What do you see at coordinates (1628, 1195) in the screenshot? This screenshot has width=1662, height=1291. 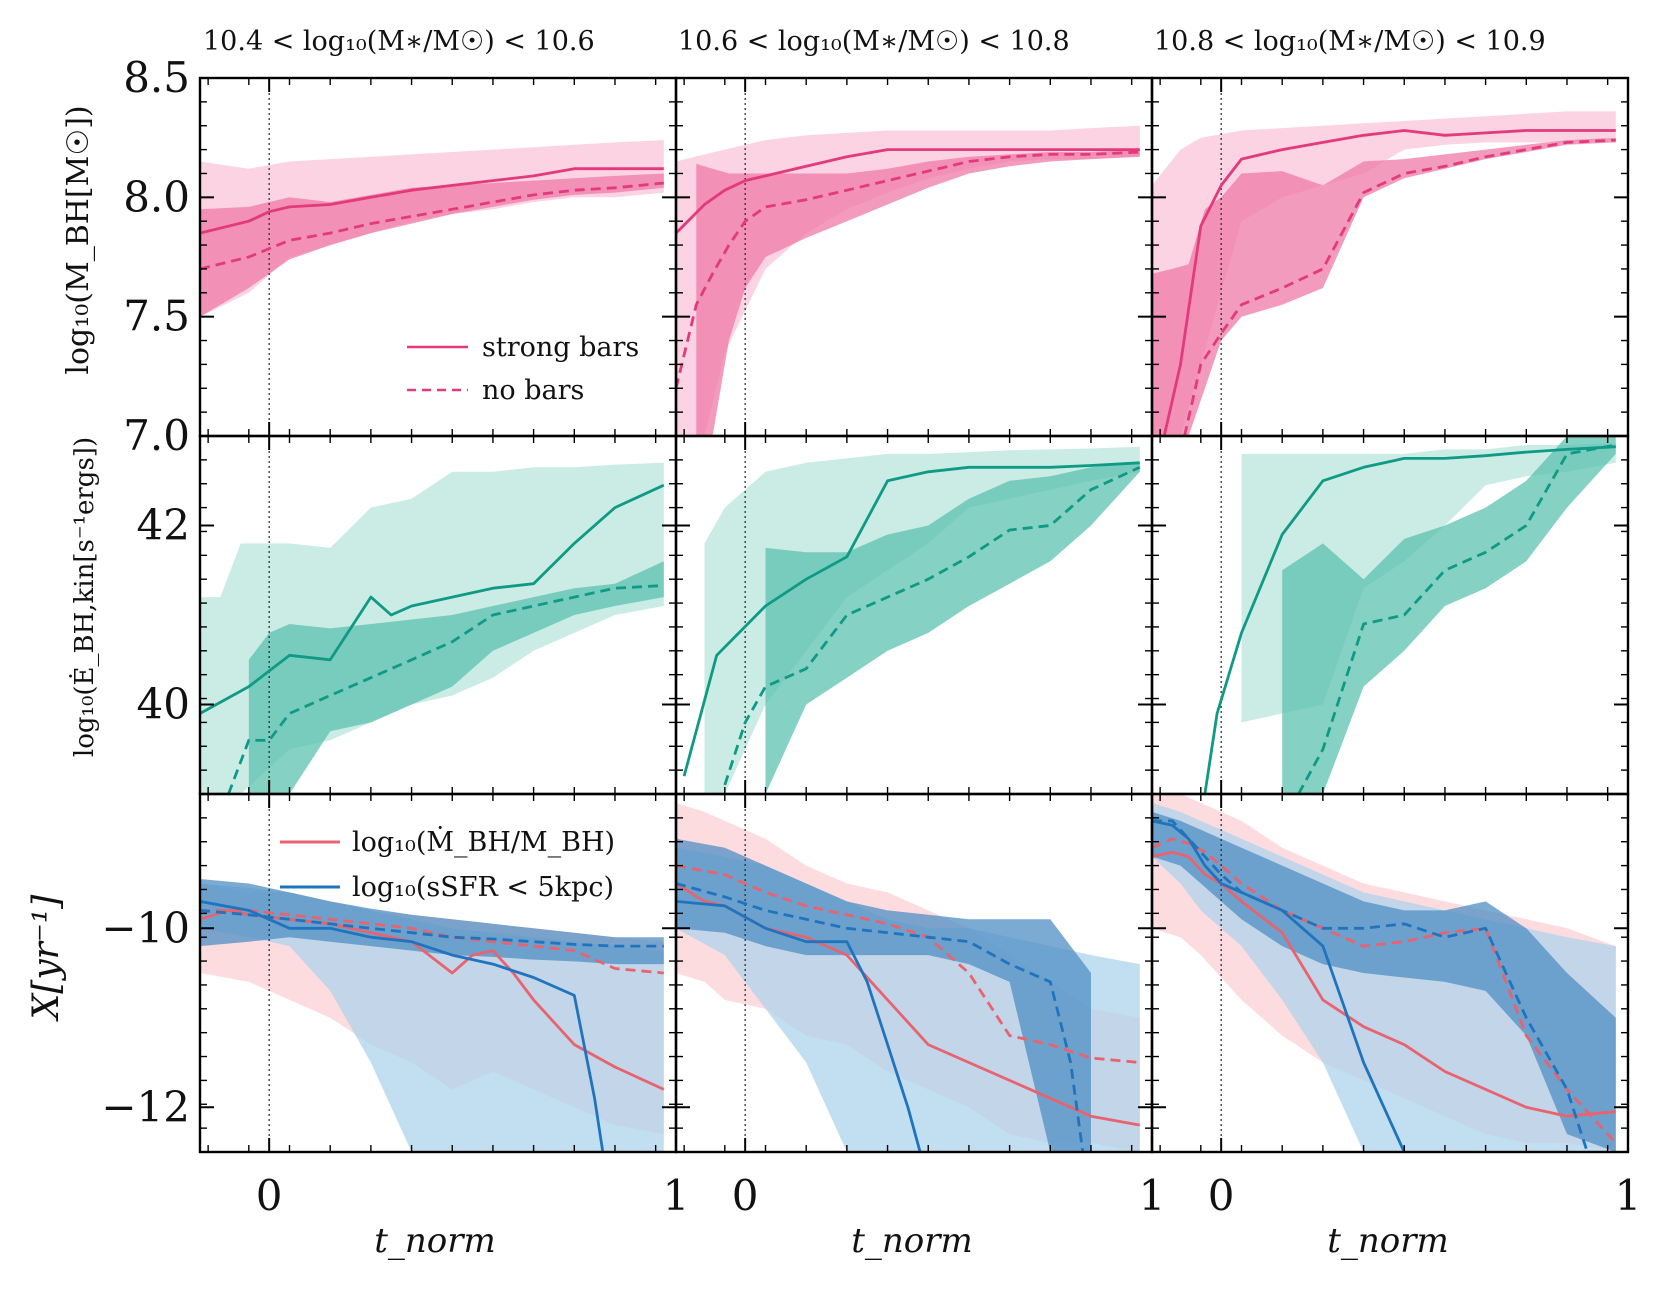 I see `xtick-label-3-2: 1` at bounding box center [1628, 1195].